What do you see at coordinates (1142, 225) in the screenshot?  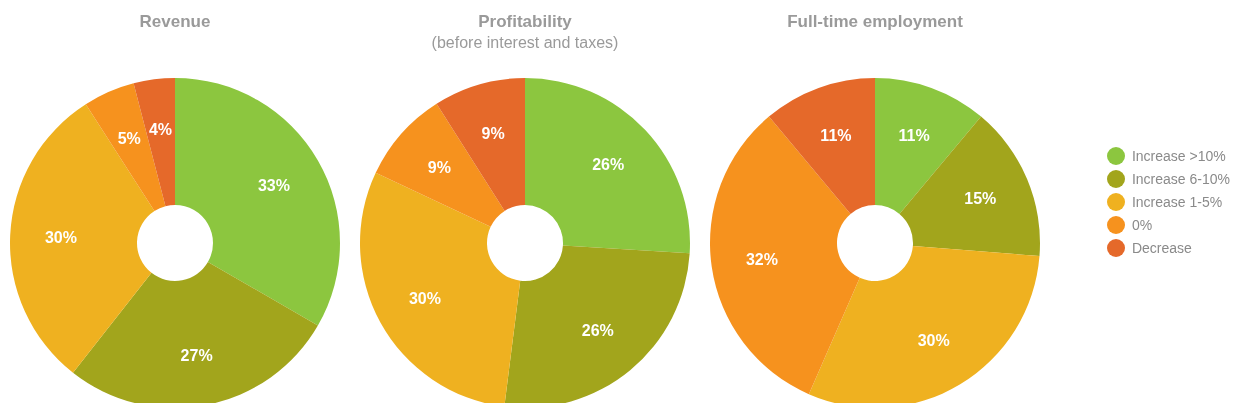 I see `legend-label: 0%` at bounding box center [1142, 225].